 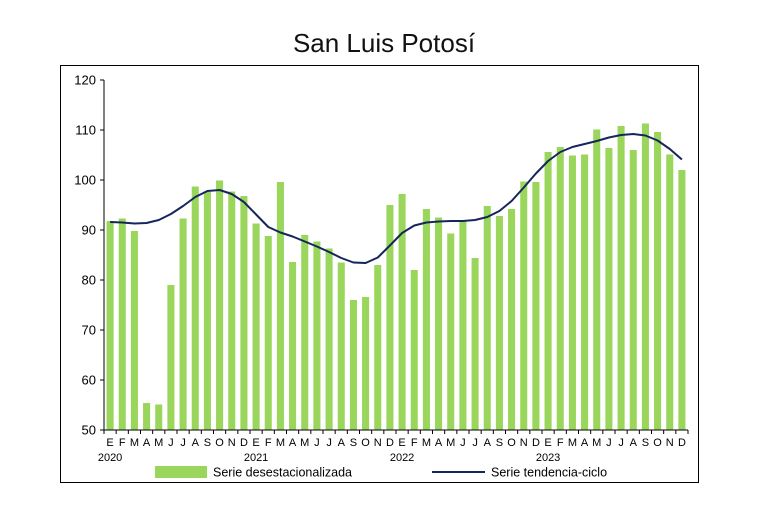 I want to click on y-tick-label: 100, so click(x=85, y=180).